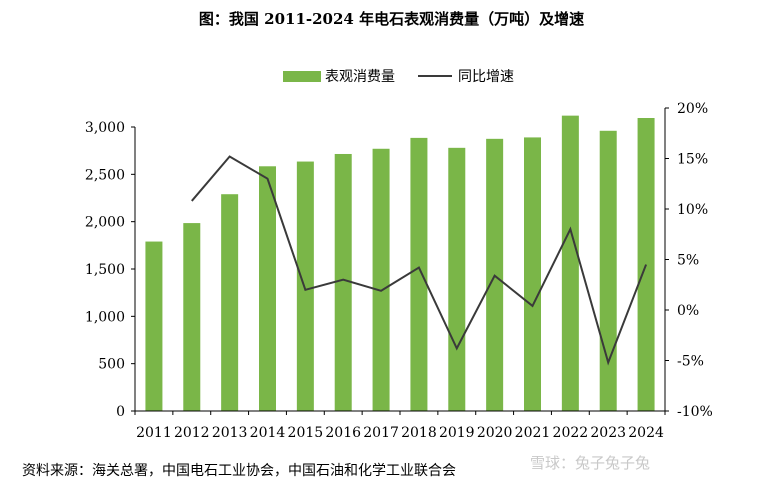  Describe the element at coordinates (688, 311) in the screenshot. I see `right-axis-tick-label: 0%` at that location.